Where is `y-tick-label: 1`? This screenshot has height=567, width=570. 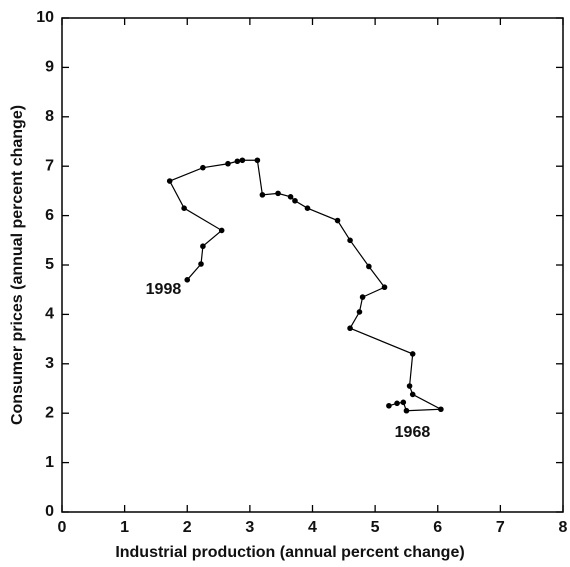 y-tick-label: 1 is located at coordinates (49, 462).